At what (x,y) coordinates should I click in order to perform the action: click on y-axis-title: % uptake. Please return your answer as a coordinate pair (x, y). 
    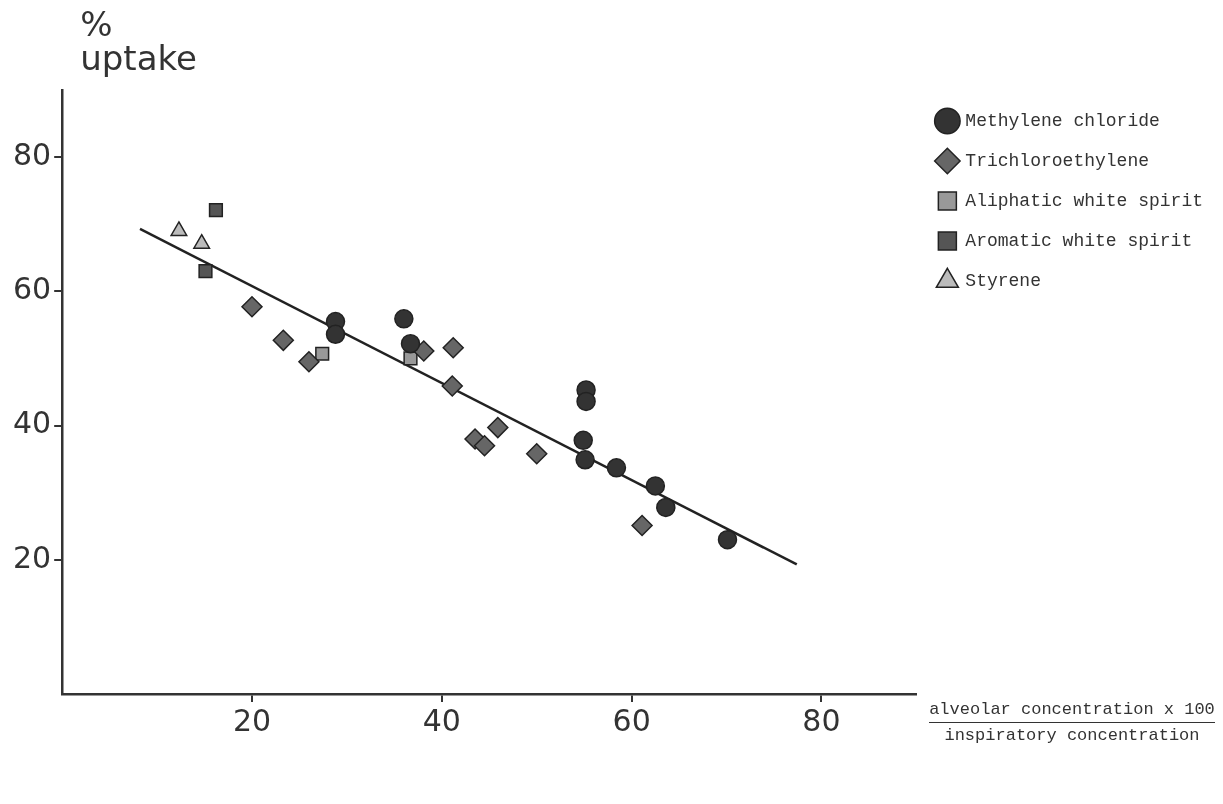
    Looking at the image, I should click on (138, 40).